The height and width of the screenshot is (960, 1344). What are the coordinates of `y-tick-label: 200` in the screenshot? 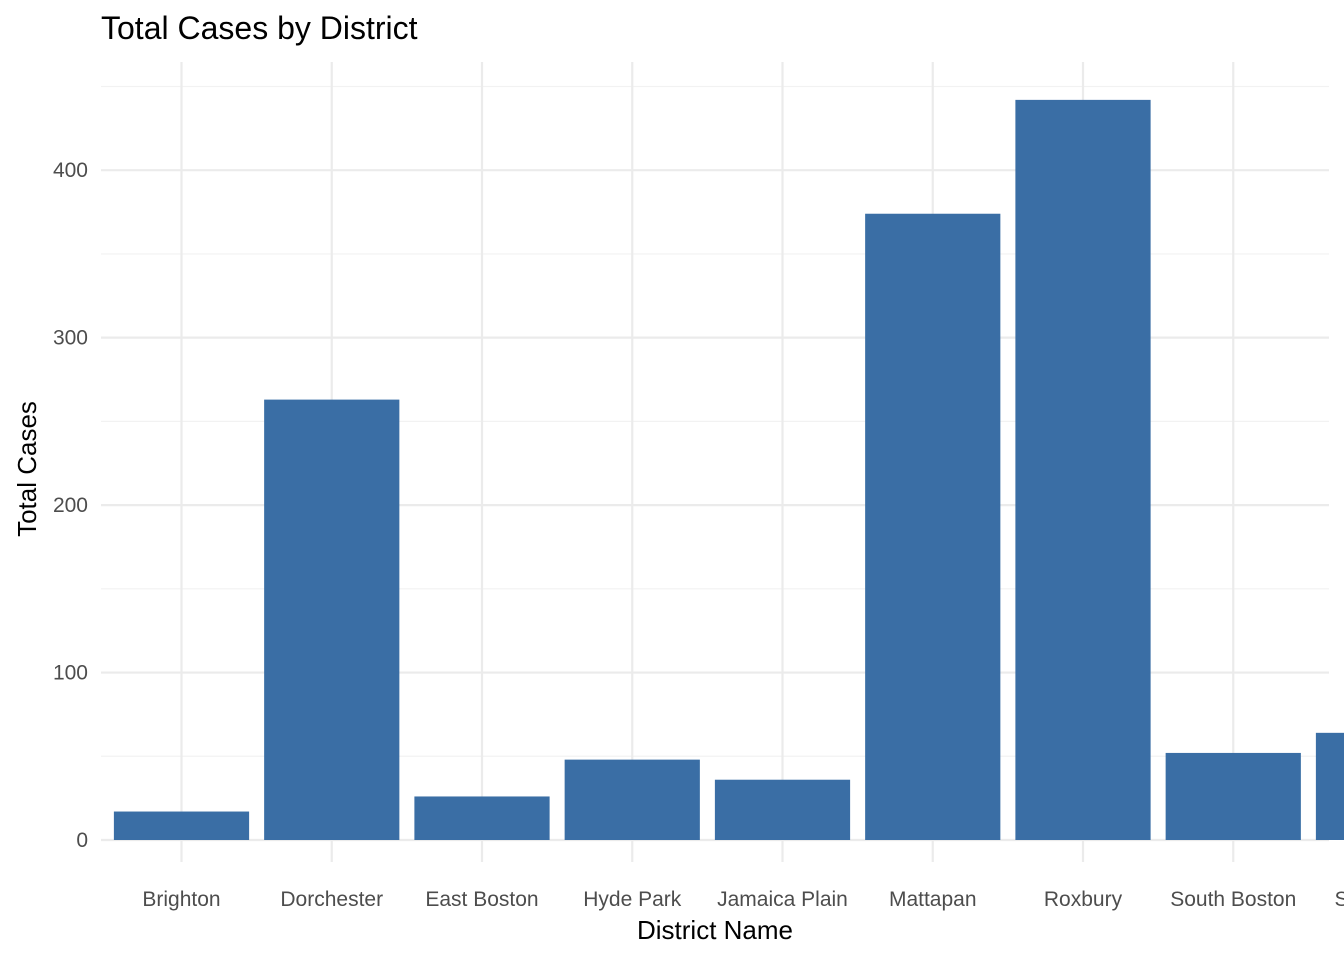 It's located at (70, 505).